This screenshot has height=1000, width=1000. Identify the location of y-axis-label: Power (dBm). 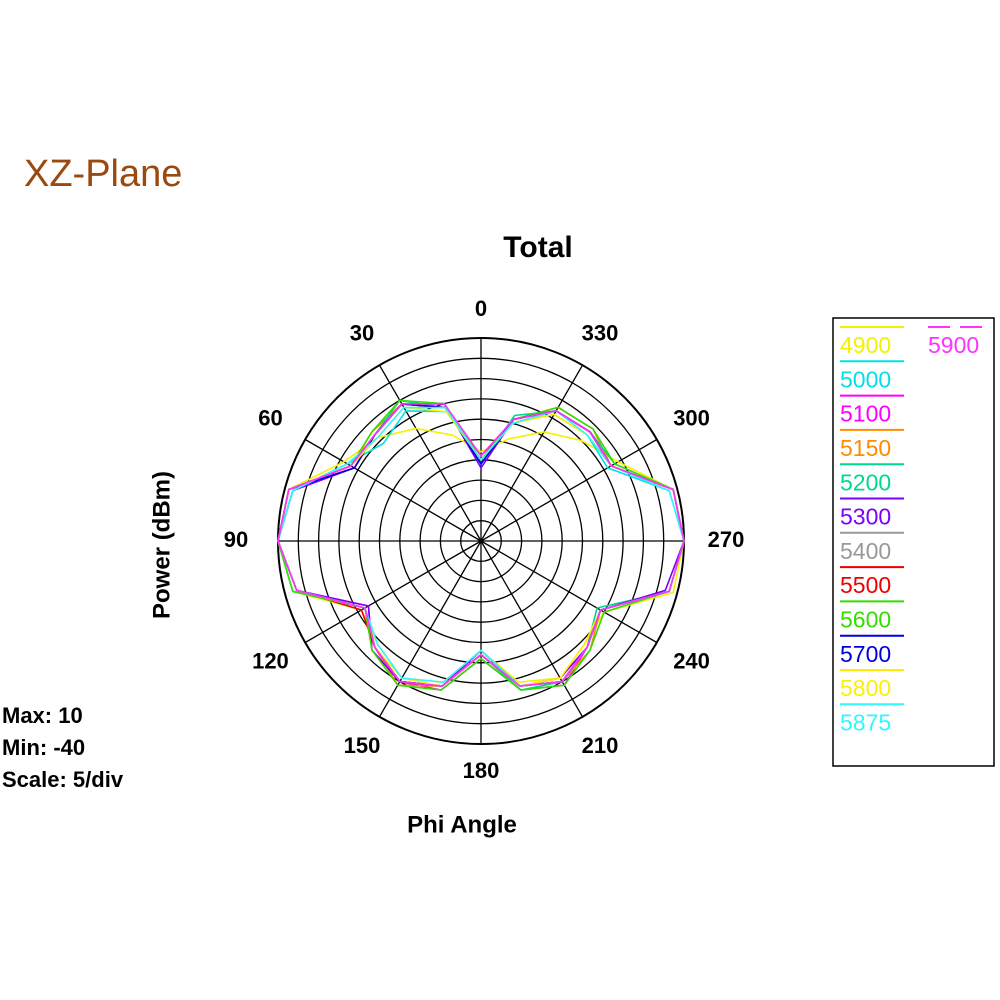
(161, 545).